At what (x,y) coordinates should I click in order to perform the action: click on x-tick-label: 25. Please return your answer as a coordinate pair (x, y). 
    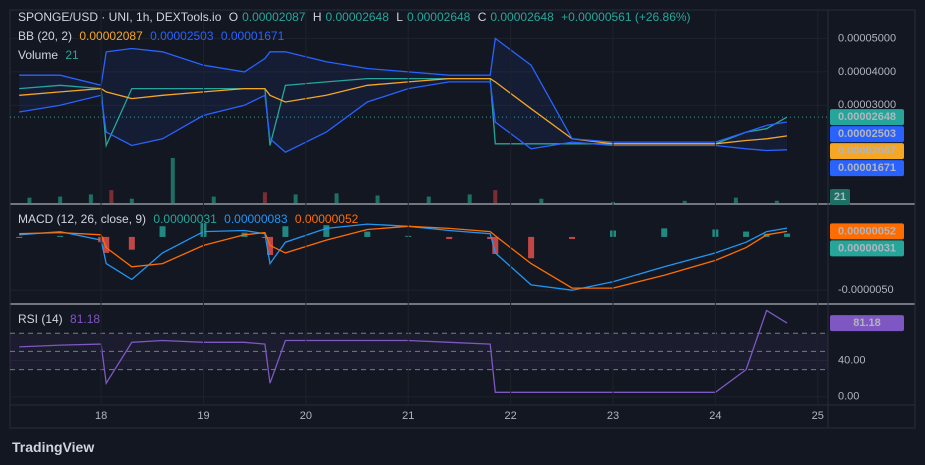
    Looking at the image, I should click on (818, 416).